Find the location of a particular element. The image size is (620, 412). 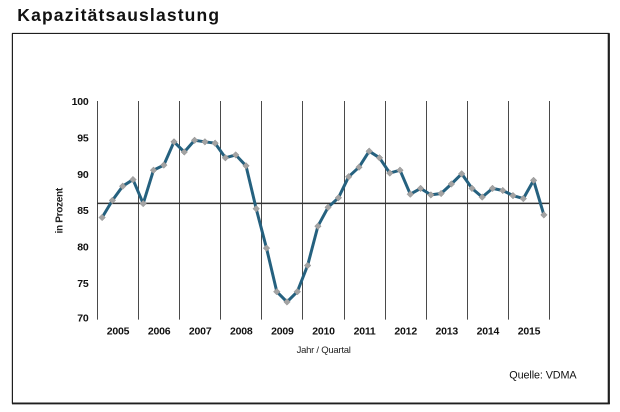

svg-text: 2010 is located at coordinates (323, 332).